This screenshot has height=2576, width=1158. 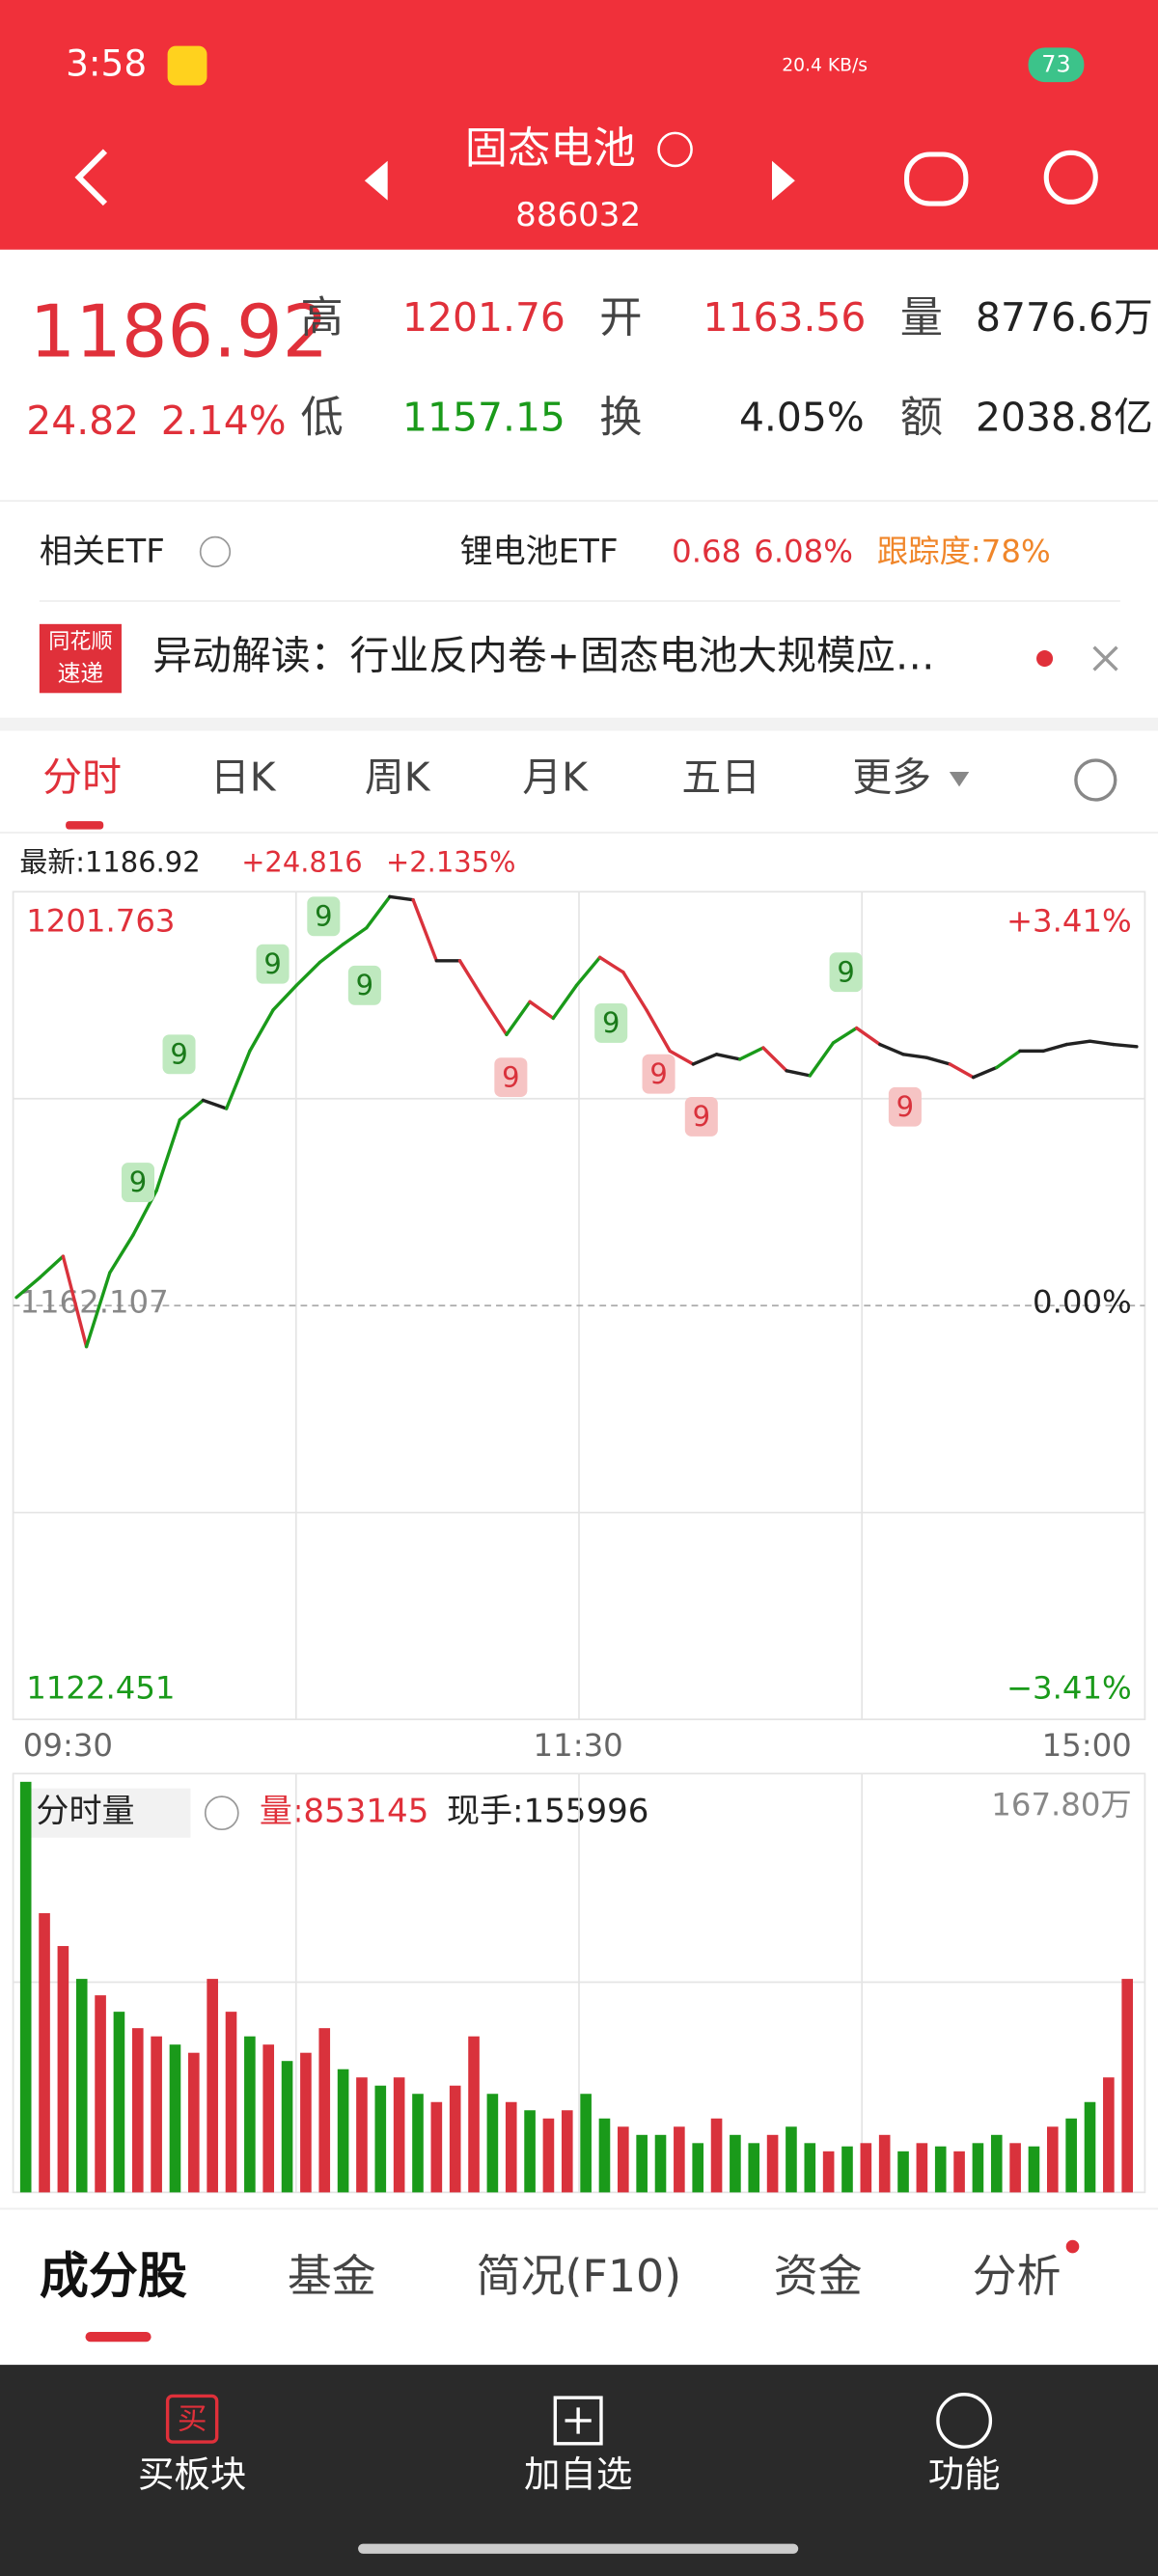 What do you see at coordinates (1069, 922) in the screenshot?
I see `pct-tick-label: +3.41%` at bounding box center [1069, 922].